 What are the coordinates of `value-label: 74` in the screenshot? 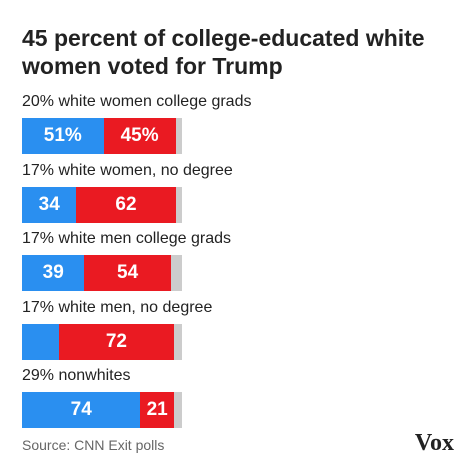 It's located at (81, 409).